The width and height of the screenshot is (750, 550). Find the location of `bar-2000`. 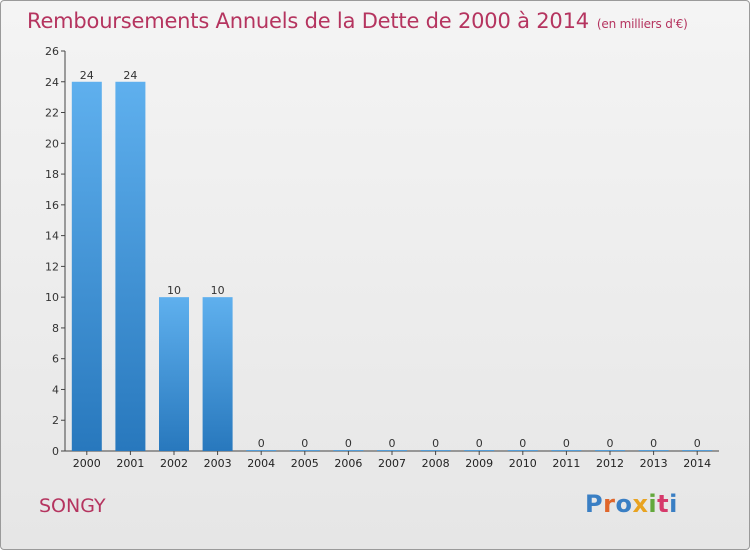

bar-2000 is located at coordinates (86, 266).